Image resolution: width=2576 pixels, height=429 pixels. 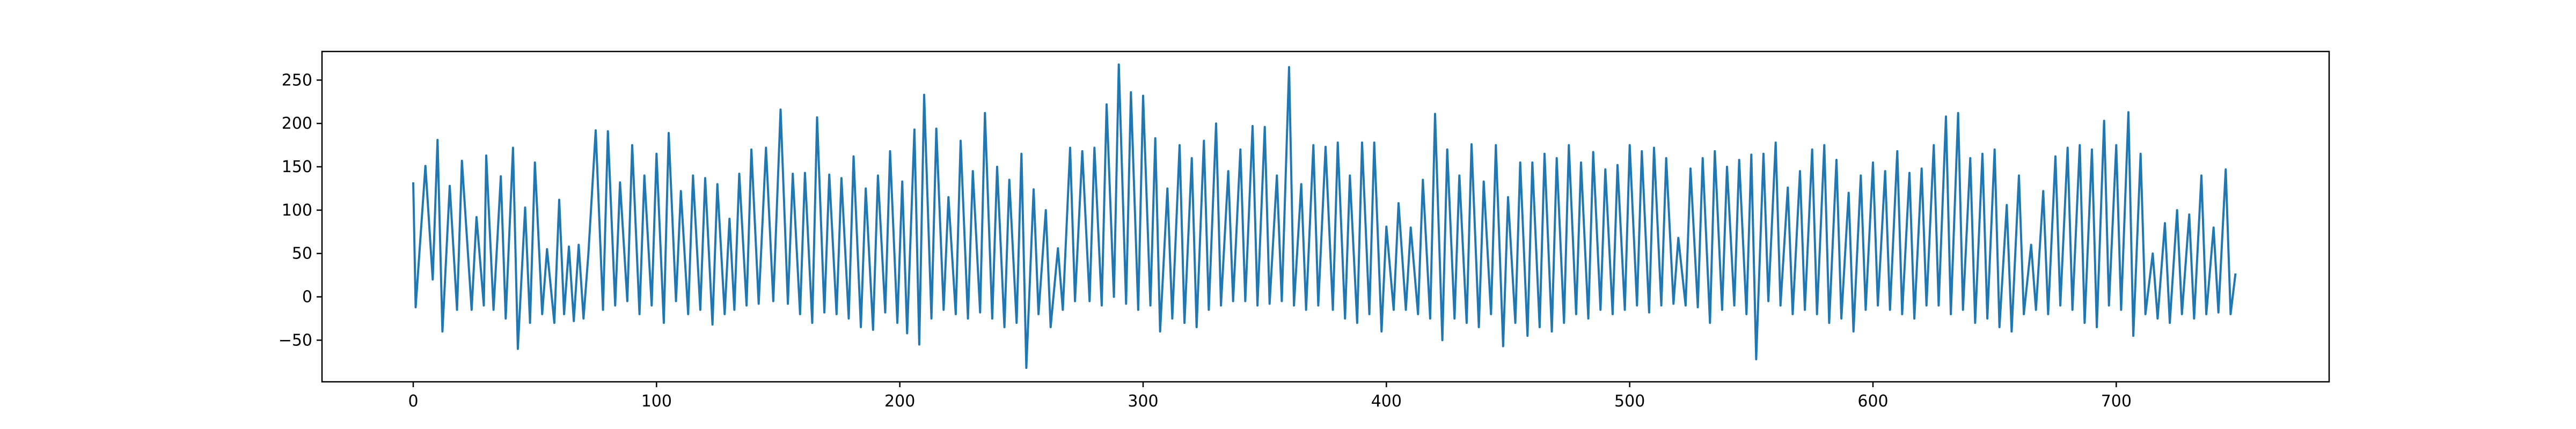 I want to click on x-axis: 0 100 200 300 400 500 600 700, so click(x=1270, y=396).